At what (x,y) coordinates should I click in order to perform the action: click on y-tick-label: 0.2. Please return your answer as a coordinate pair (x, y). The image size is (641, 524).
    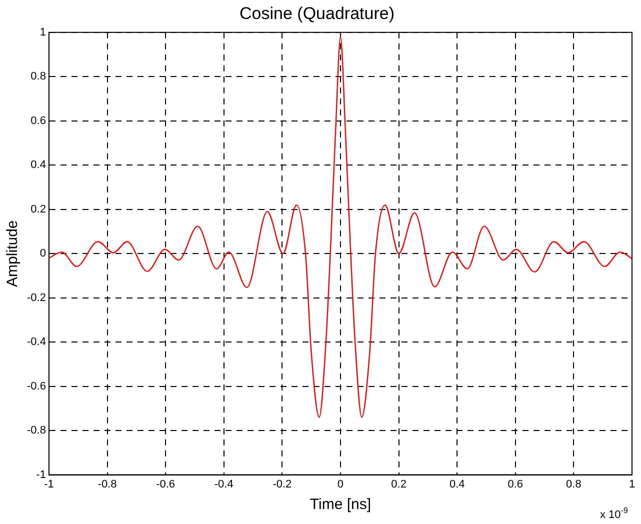
    Looking at the image, I should click on (38, 209).